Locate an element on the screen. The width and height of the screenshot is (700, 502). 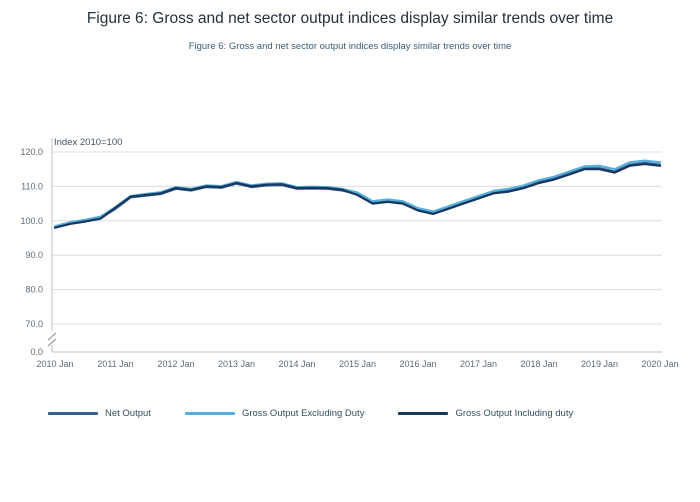
series-line-gross-output-including-duty is located at coordinates (357, 195).